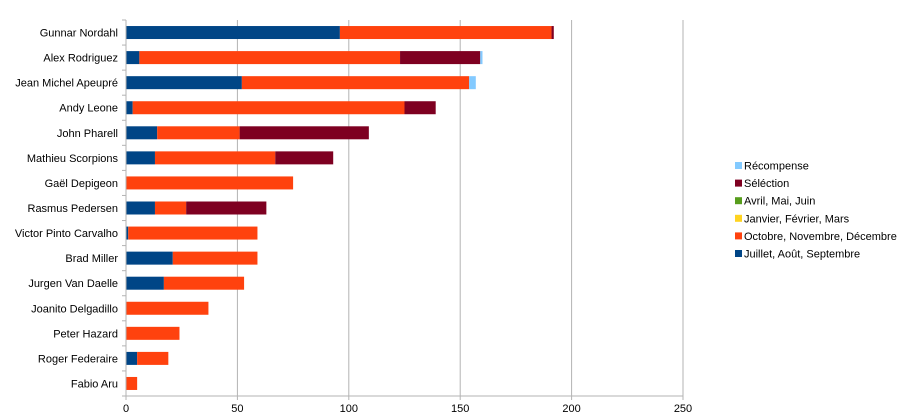 The width and height of the screenshot is (901, 419). I want to click on legend-label: Séléction, so click(766, 184).